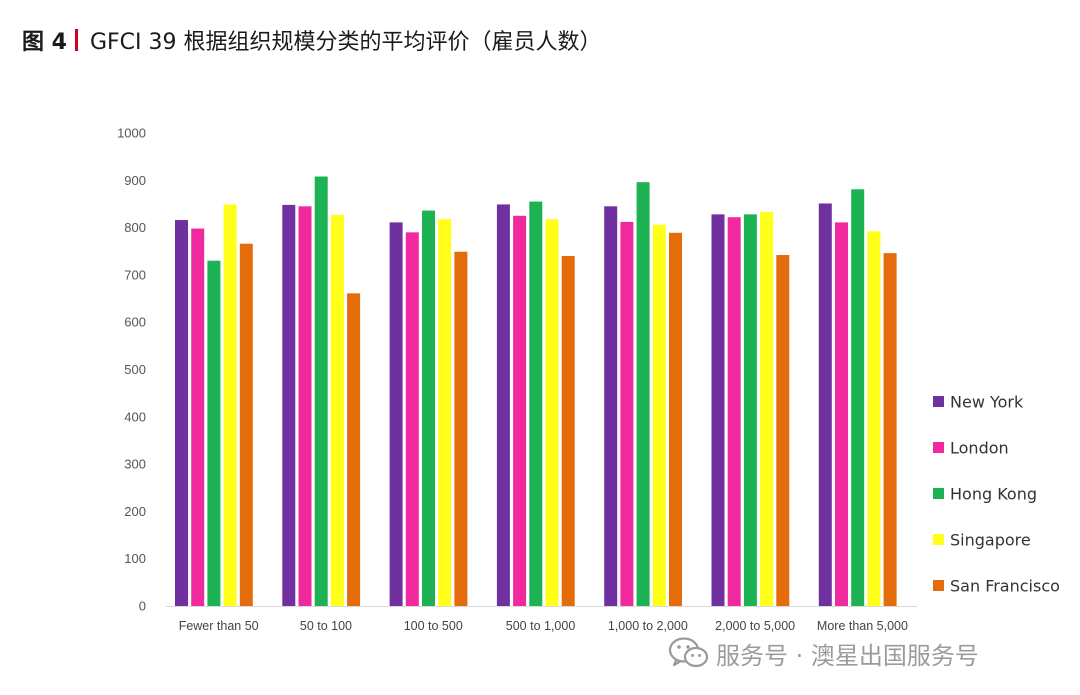 The image size is (1080, 695). Describe the element at coordinates (755, 626) in the screenshot. I see `x-category-label: 2,000 to 5,000` at that location.